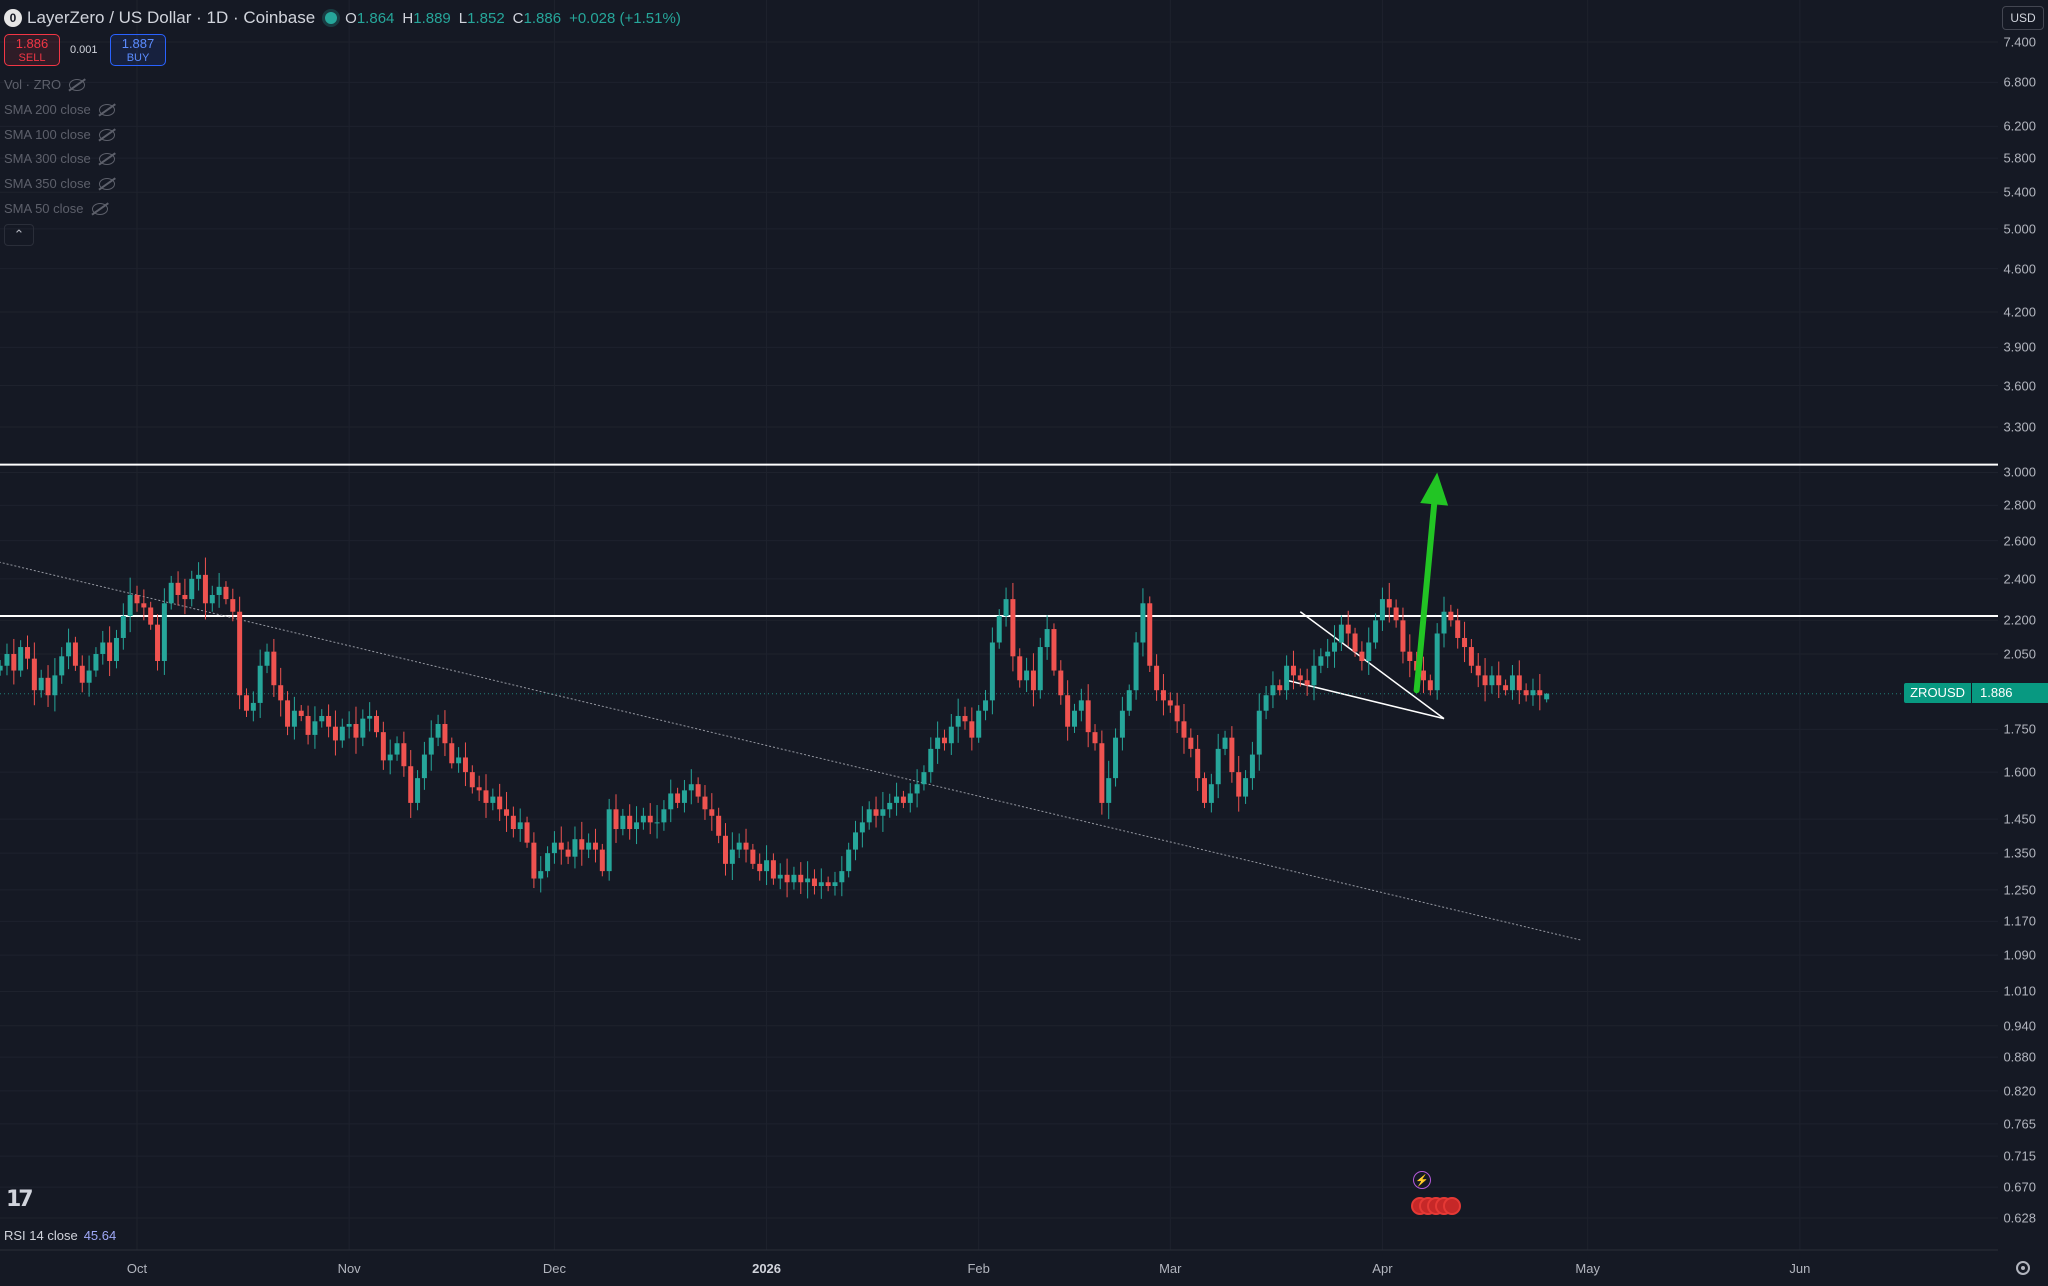  I want to click on price-tick-label: 5.400, so click(2019, 192).